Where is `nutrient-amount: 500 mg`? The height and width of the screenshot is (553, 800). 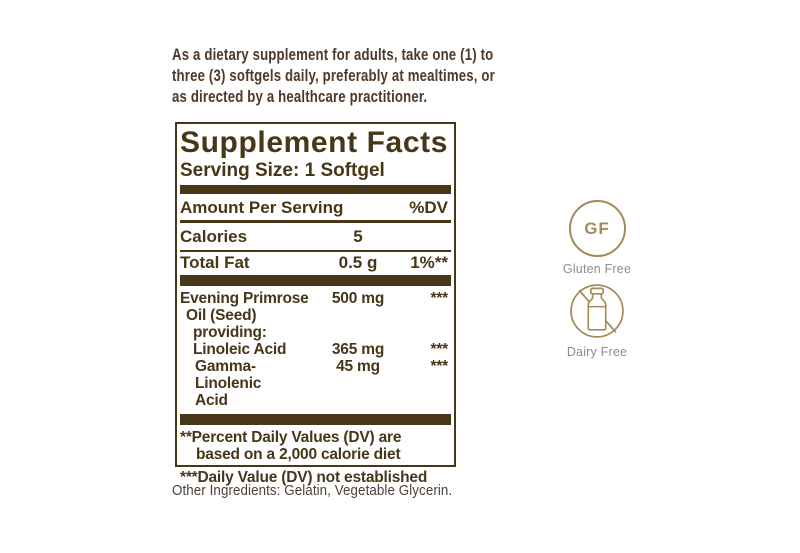
nutrient-amount: 500 mg is located at coordinates (358, 298).